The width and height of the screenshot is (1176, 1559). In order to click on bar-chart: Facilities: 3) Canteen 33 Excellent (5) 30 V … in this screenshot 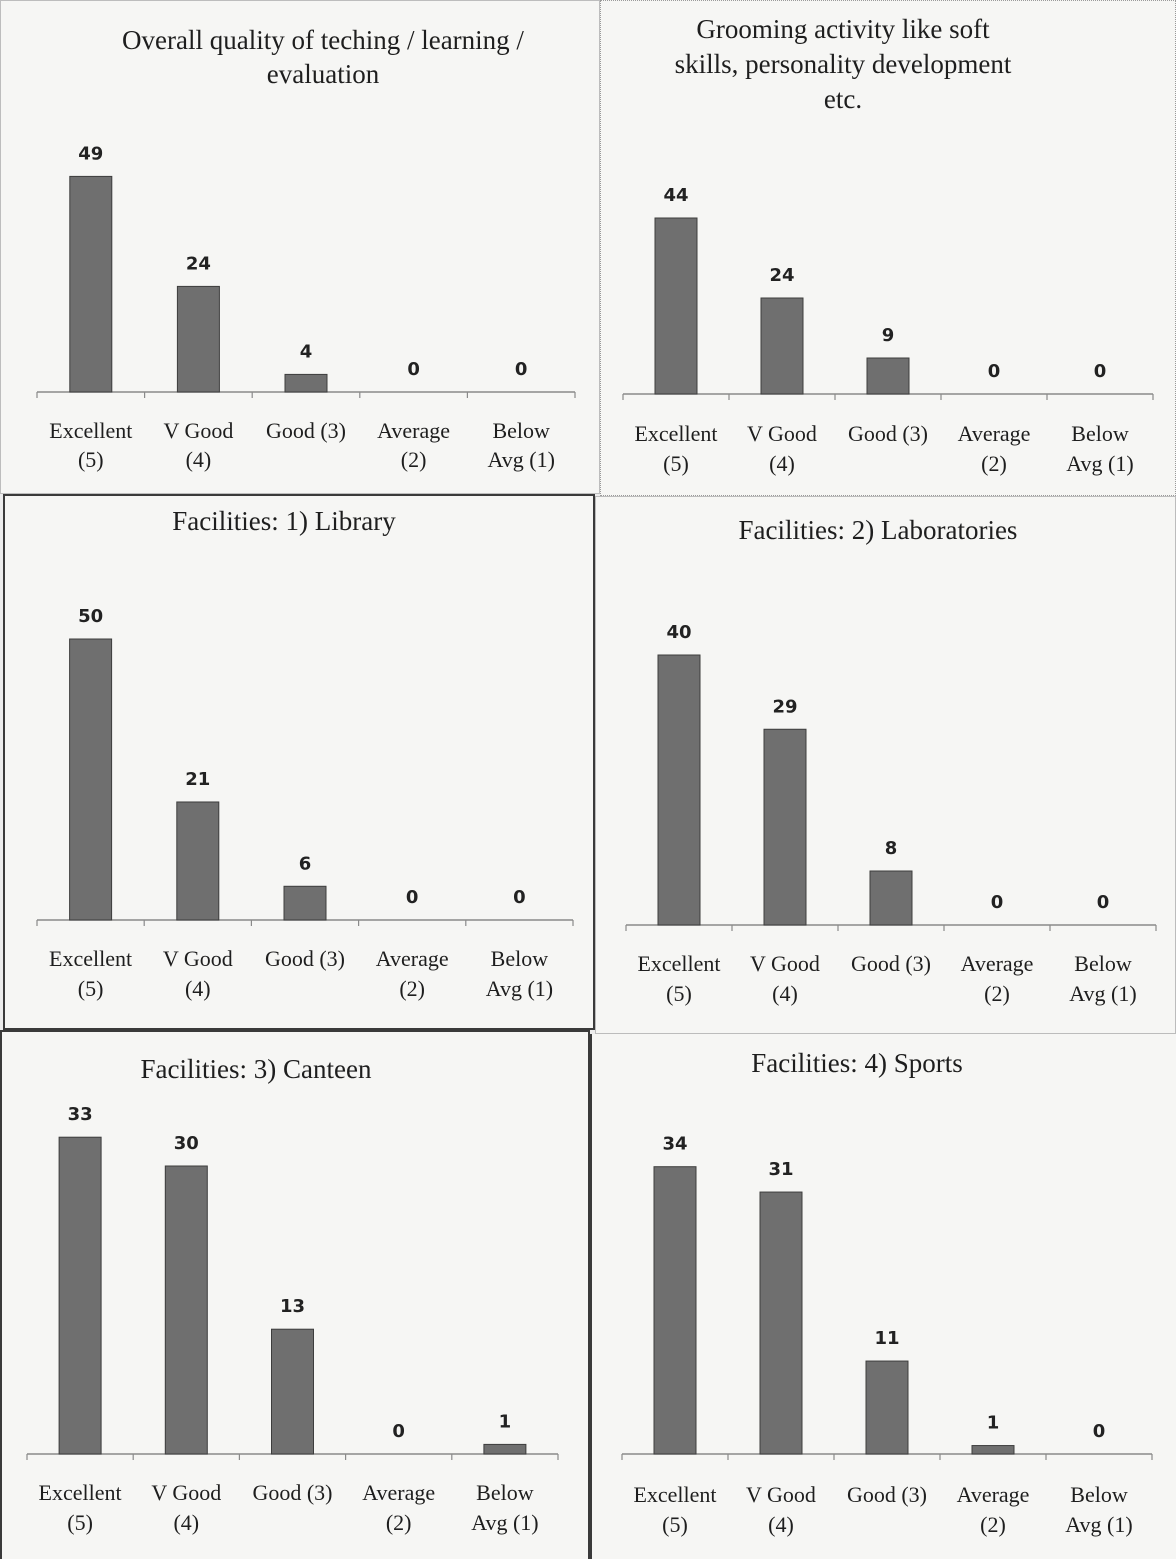, I will do `click(292, 1294)`.